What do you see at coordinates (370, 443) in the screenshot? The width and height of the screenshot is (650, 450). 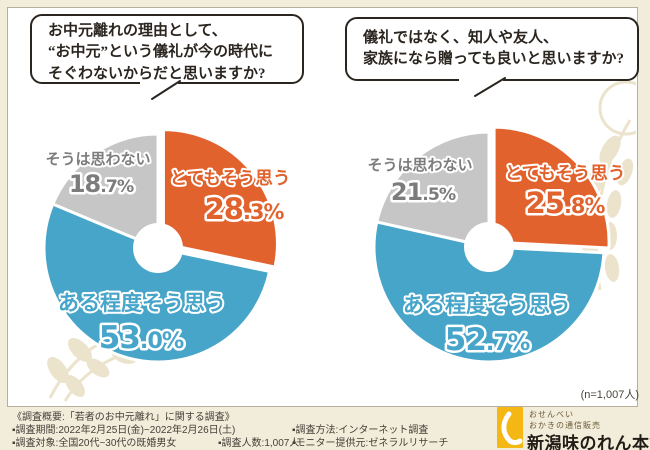 I see `survey-monitor: ▪モニター提供元:ゼネラルリサーチ` at bounding box center [370, 443].